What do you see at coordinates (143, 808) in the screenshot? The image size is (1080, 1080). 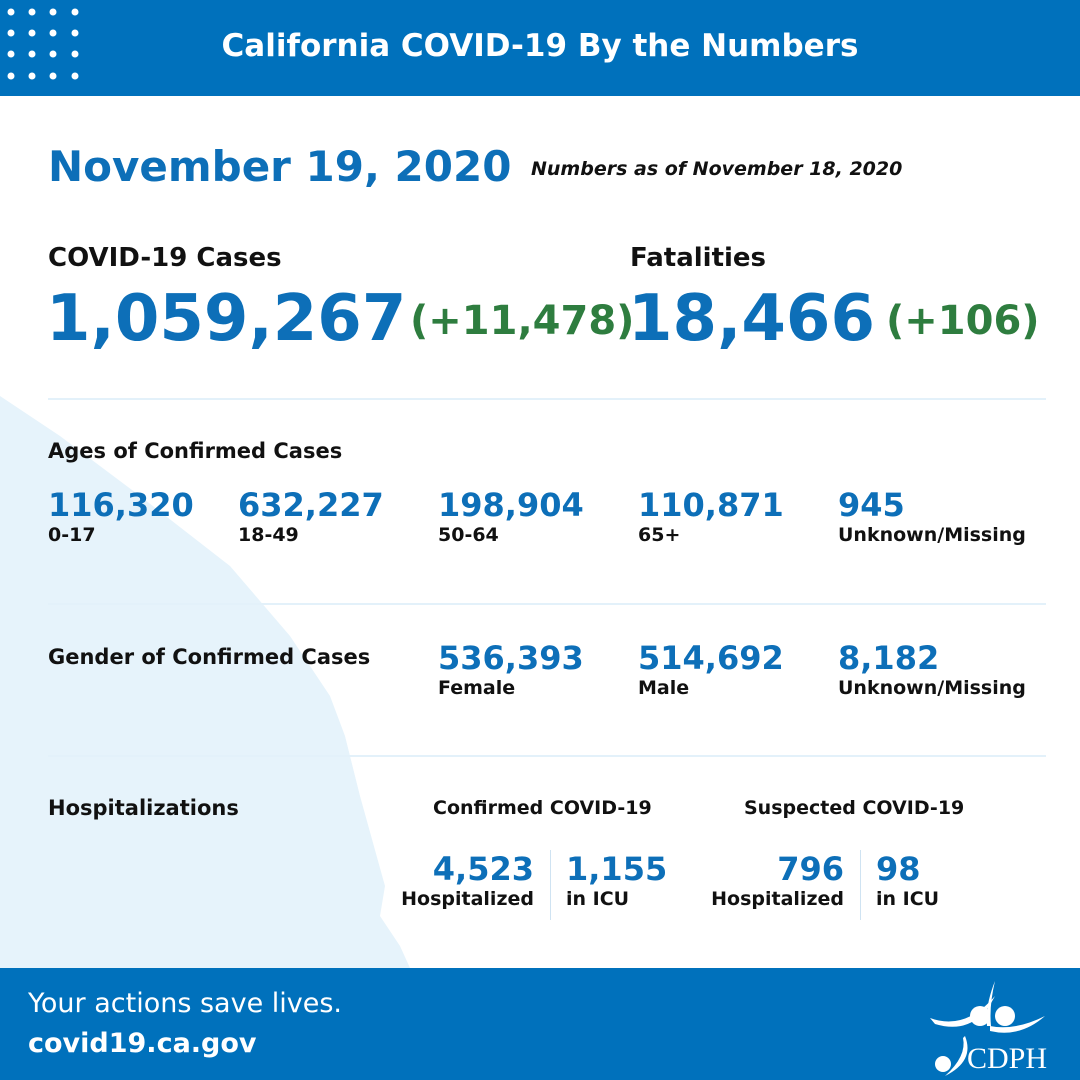 I see `hospitalizations-label: Hospitalizations` at bounding box center [143, 808].